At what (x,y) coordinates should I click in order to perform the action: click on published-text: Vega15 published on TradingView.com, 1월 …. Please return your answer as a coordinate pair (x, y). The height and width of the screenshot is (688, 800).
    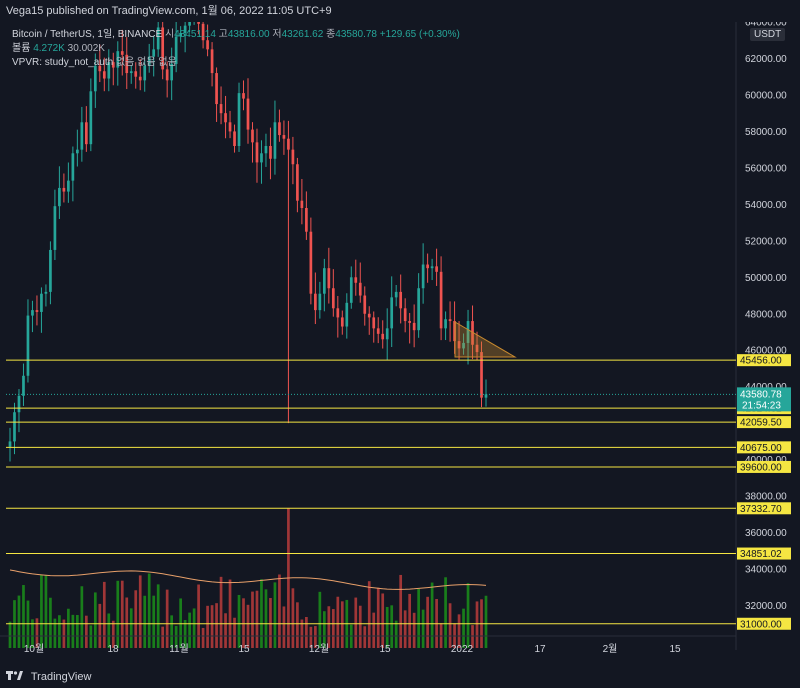
    Looking at the image, I should click on (169, 11).